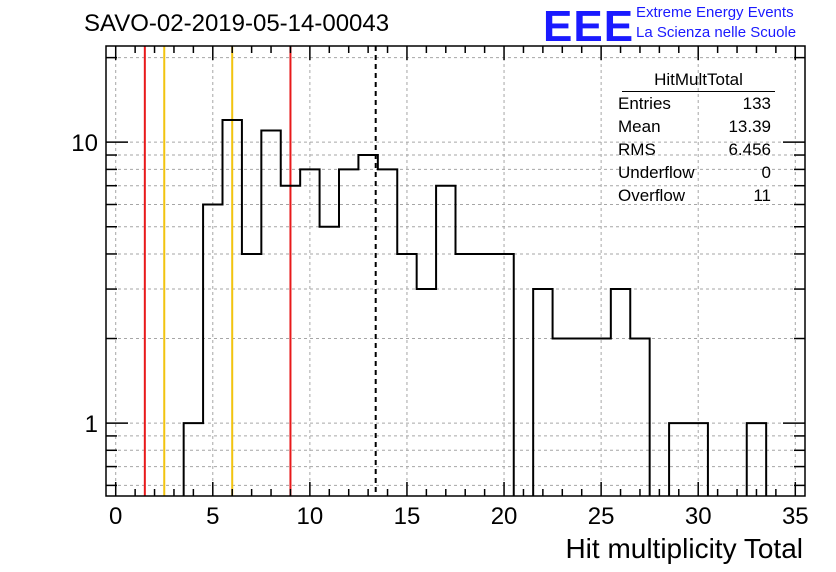  Describe the element at coordinates (115, 516) in the screenshot. I see `x-tick-label: 0` at that location.